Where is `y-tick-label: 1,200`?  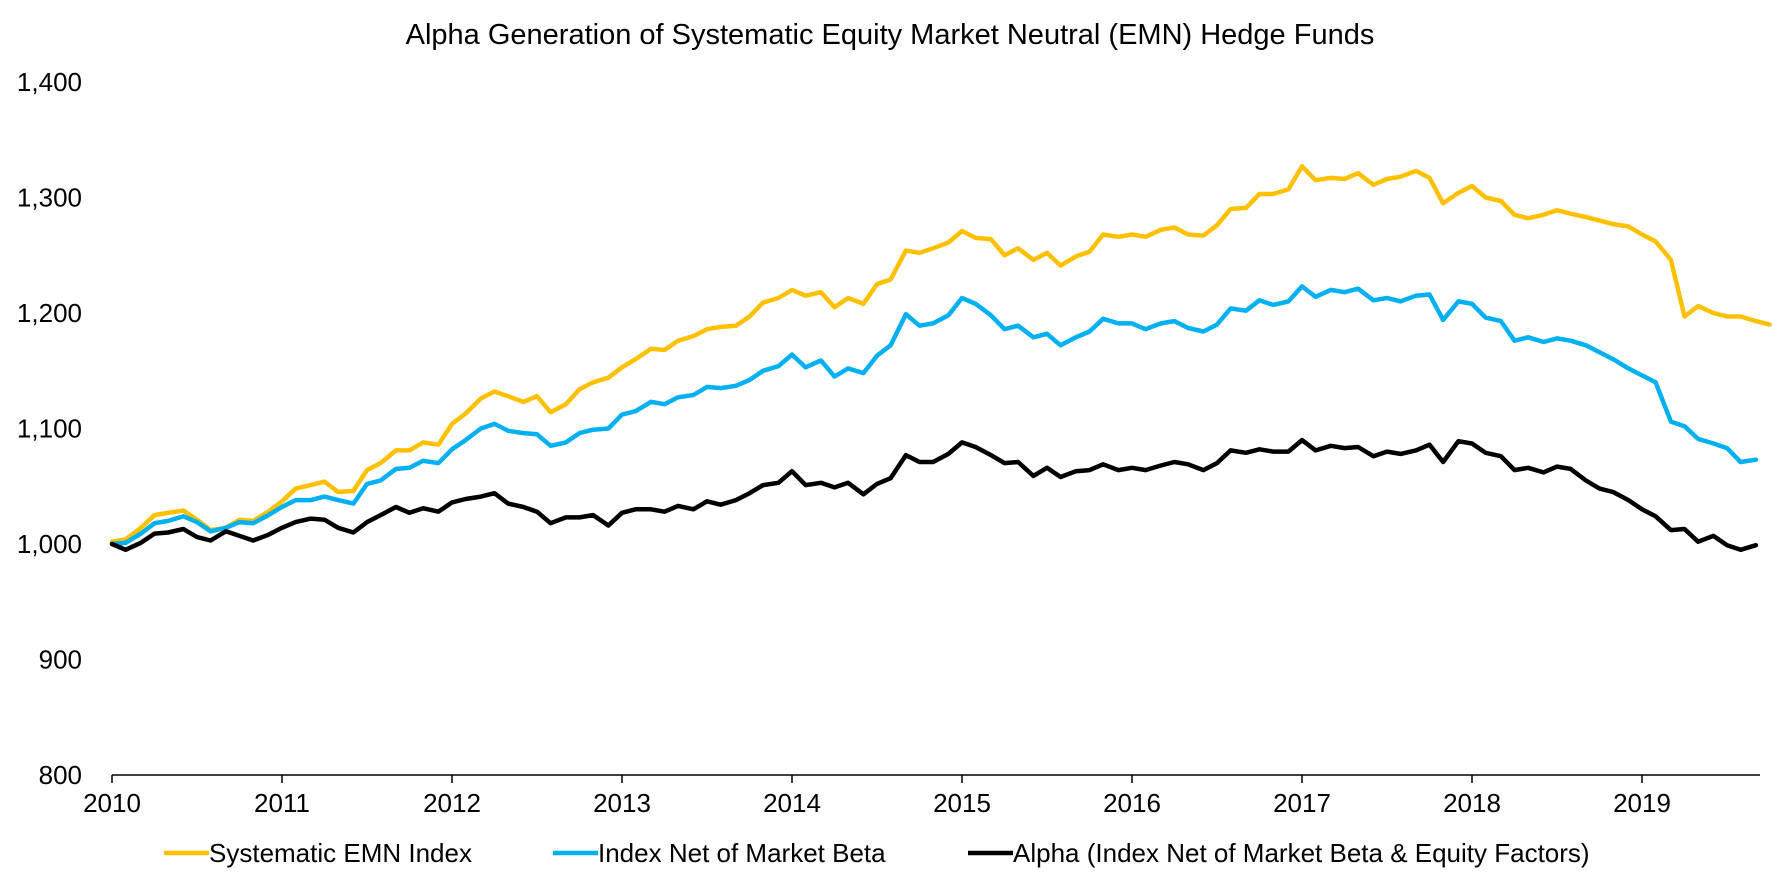 y-tick-label: 1,200 is located at coordinates (49, 313).